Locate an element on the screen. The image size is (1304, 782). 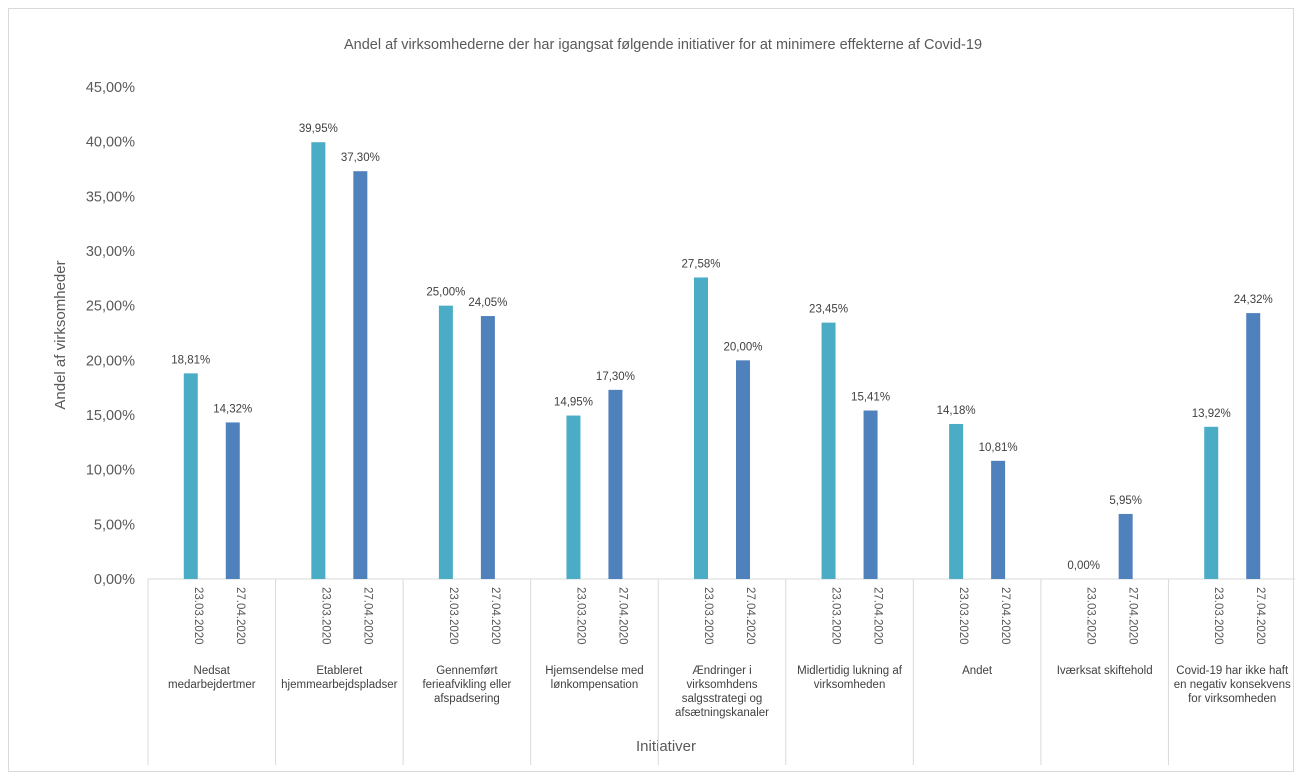
data-label: 23,45% is located at coordinates (828, 310).